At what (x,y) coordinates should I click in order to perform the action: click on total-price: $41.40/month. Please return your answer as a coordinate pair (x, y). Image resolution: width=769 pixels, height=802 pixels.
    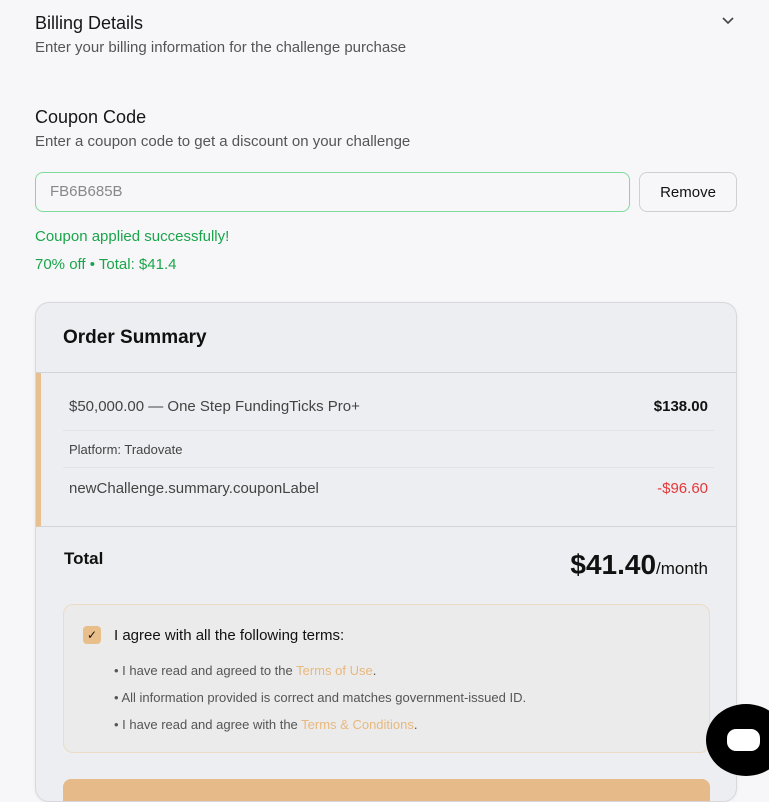
    Looking at the image, I should click on (639, 565).